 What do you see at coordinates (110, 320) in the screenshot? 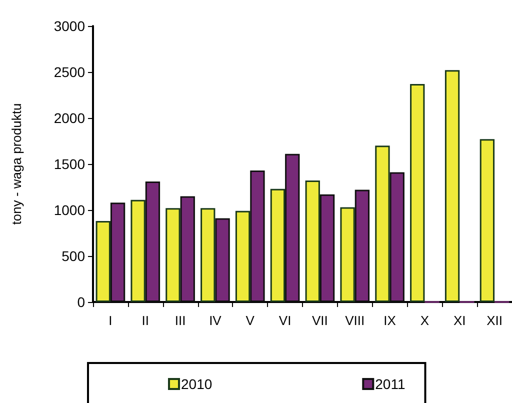
I see `x-tick-label: I` at bounding box center [110, 320].